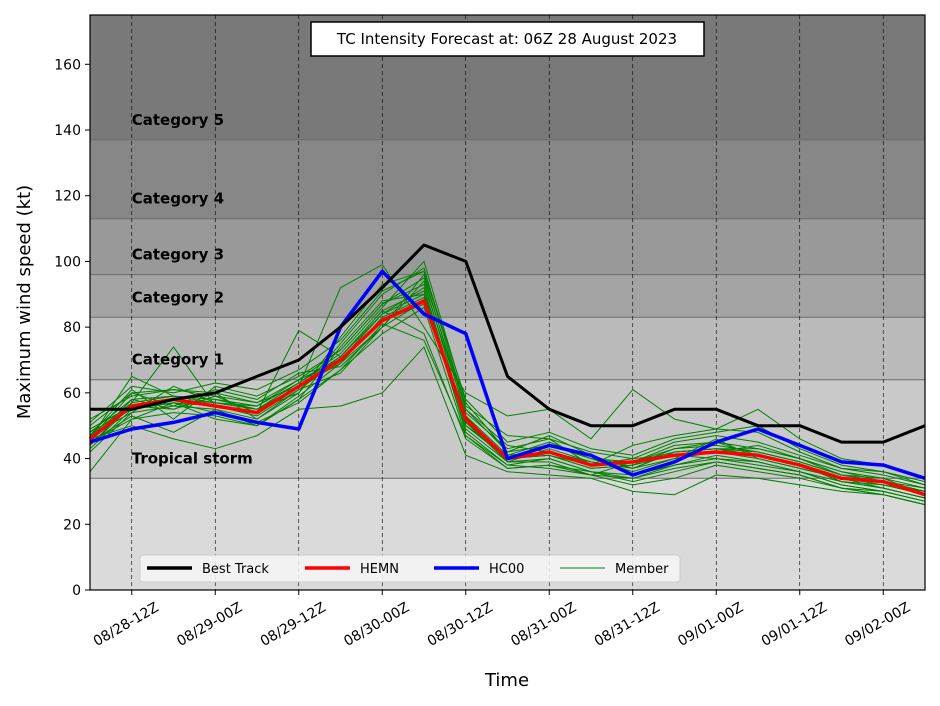  What do you see at coordinates (460, 625) in the screenshot?
I see `x-tick-label: 08/30-12Z` at bounding box center [460, 625].